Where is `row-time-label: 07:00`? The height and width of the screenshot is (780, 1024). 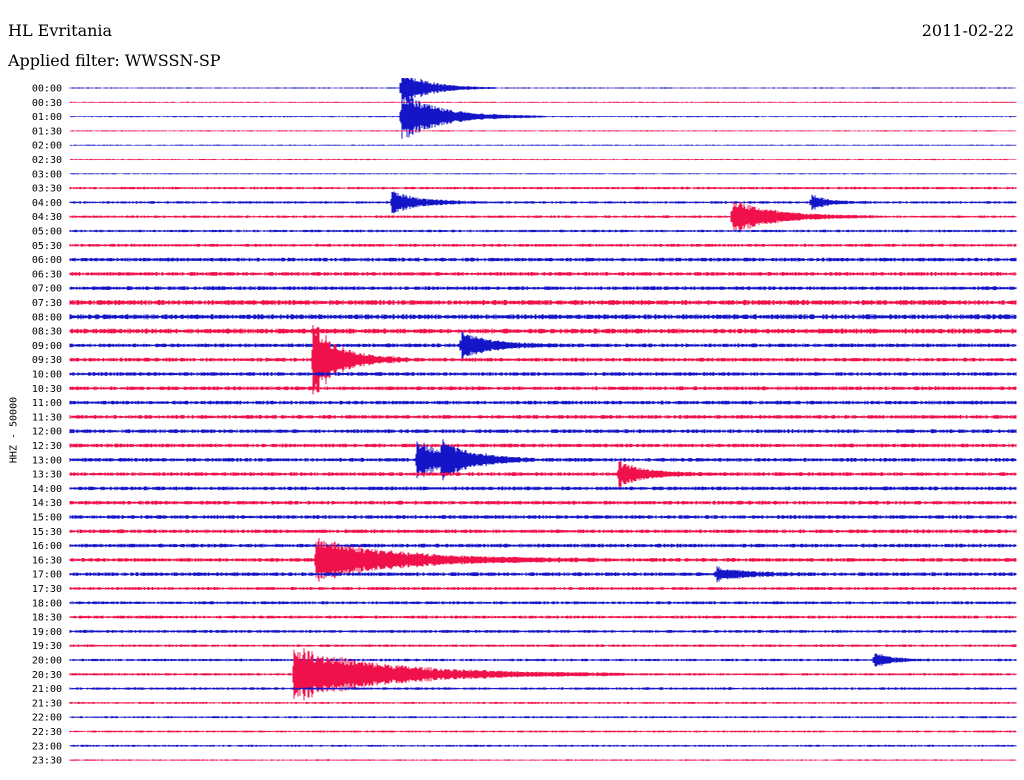 row-time-label: 07:00 is located at coordinates (47, 289).